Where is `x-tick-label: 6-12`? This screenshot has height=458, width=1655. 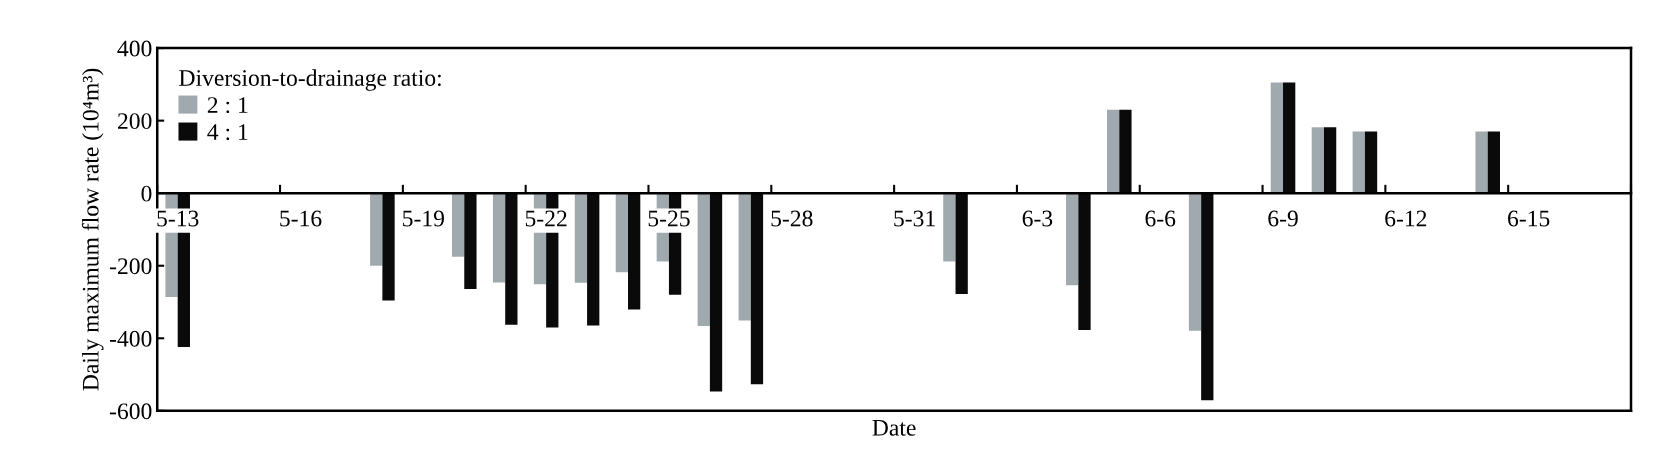 x-tick-label: 6-12 is located at coordinates (1406, 218).